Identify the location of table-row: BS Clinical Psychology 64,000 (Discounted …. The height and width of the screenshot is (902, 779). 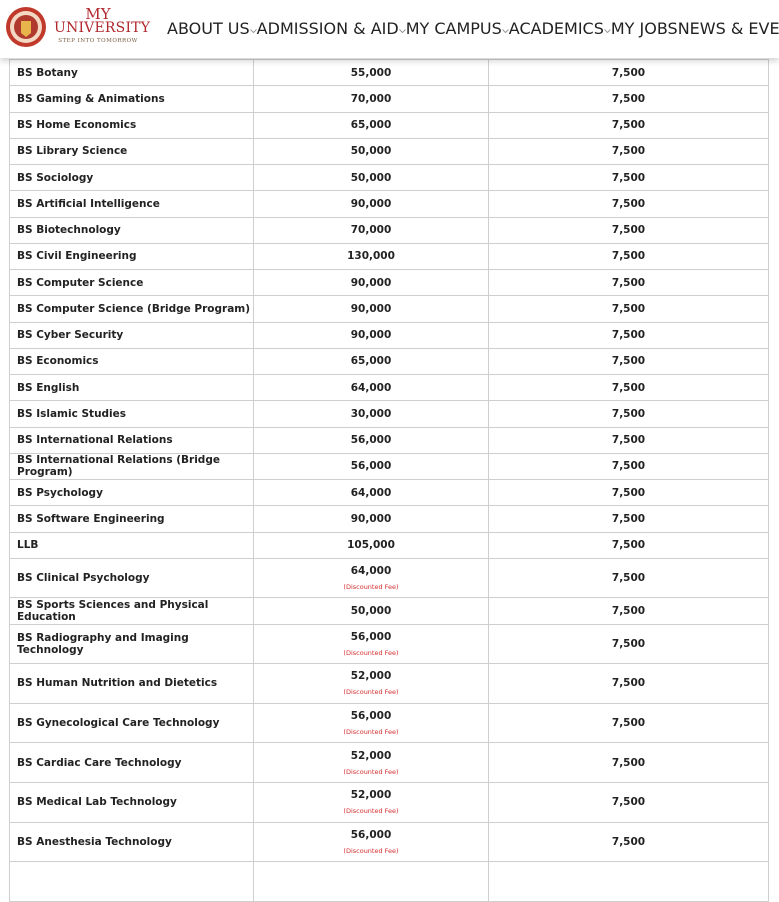
(389, 578).